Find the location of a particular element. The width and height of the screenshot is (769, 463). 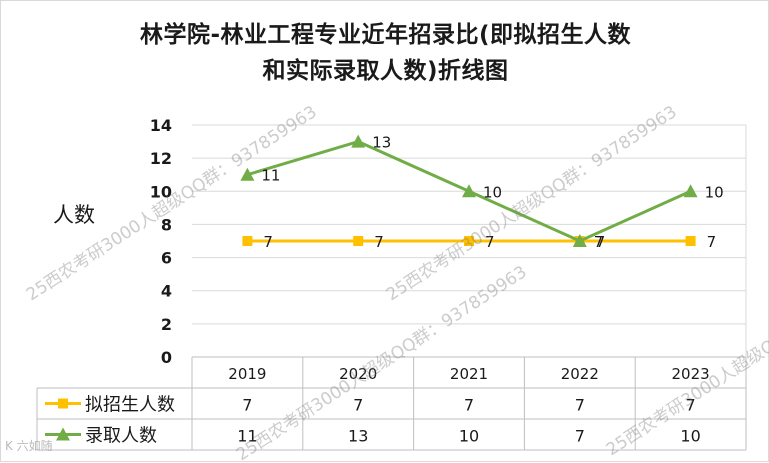

data-label: 11 is located at coordinates (270, 176).